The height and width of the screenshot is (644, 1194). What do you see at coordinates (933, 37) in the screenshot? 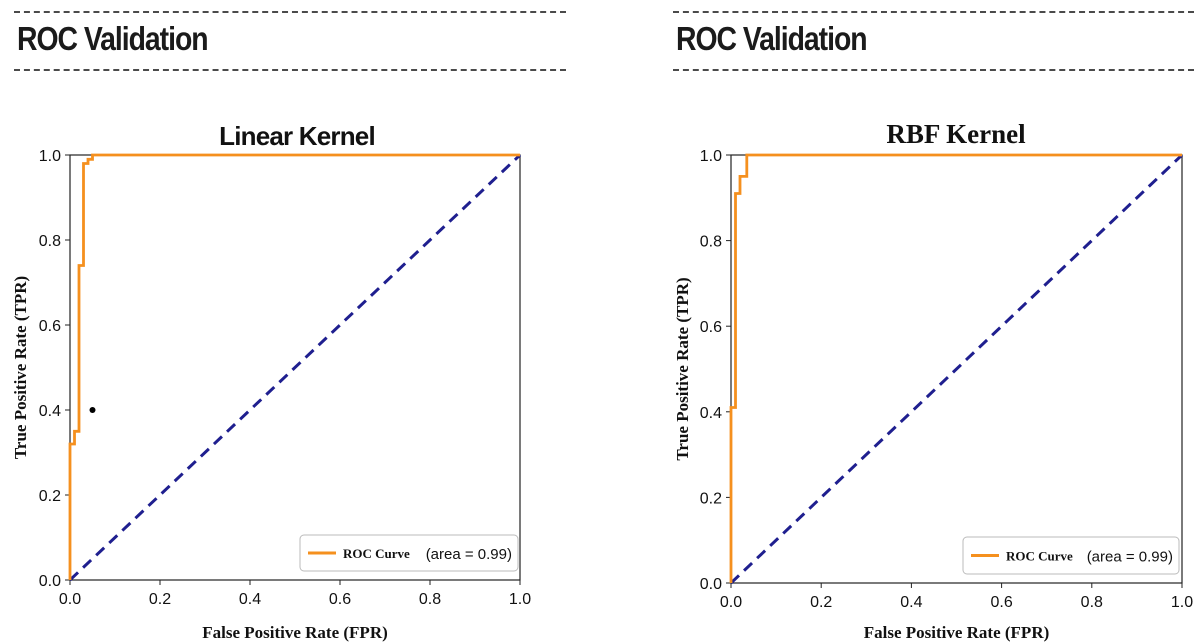
I see `section-header-right: ROC Validation` at bounding box center [933, 37].